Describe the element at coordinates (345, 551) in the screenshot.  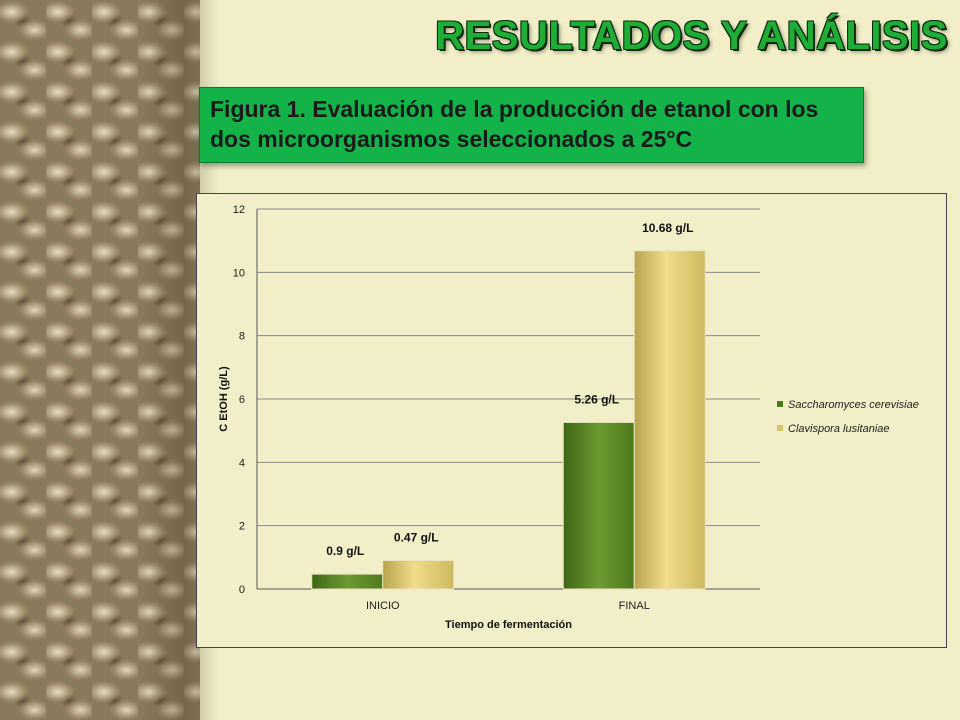
I see `data-label: 0.9 g/L` at that location.